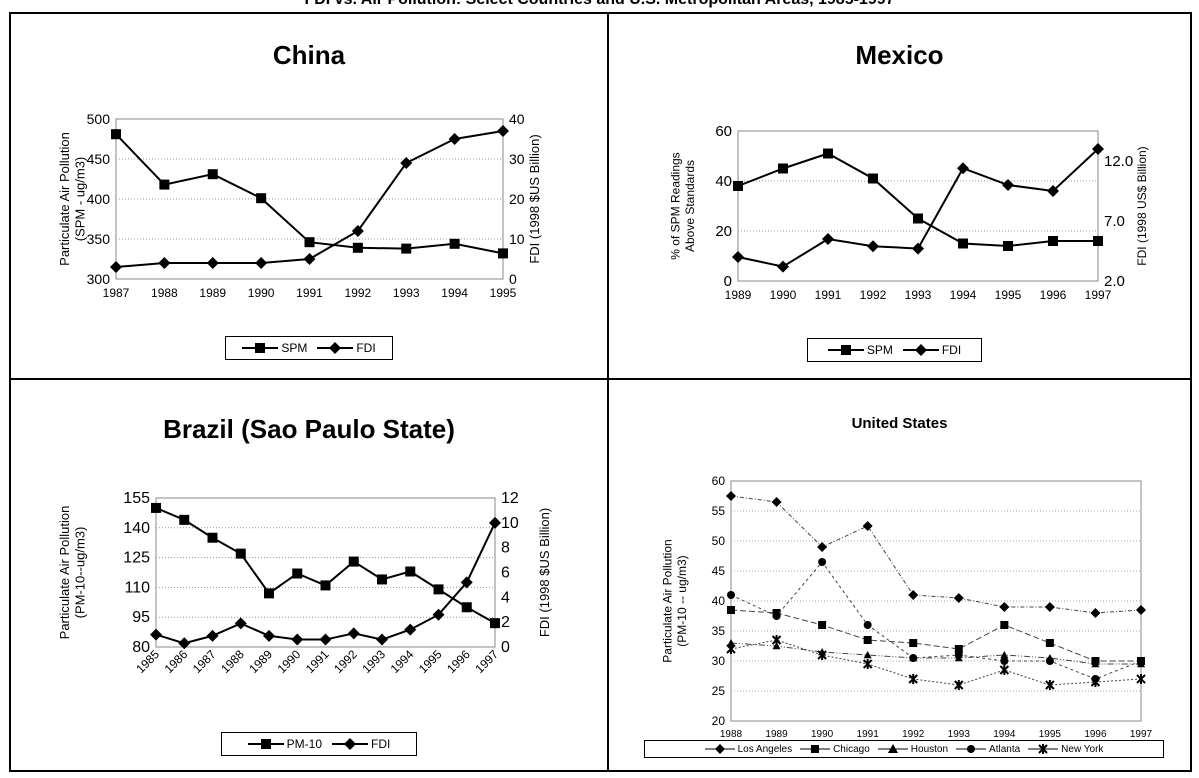 The width and height of the screenshot is (1199, 778). Describe the element at coordinates (99, 279) in the screenshot. I see `y-tick-label: 300` at that location.